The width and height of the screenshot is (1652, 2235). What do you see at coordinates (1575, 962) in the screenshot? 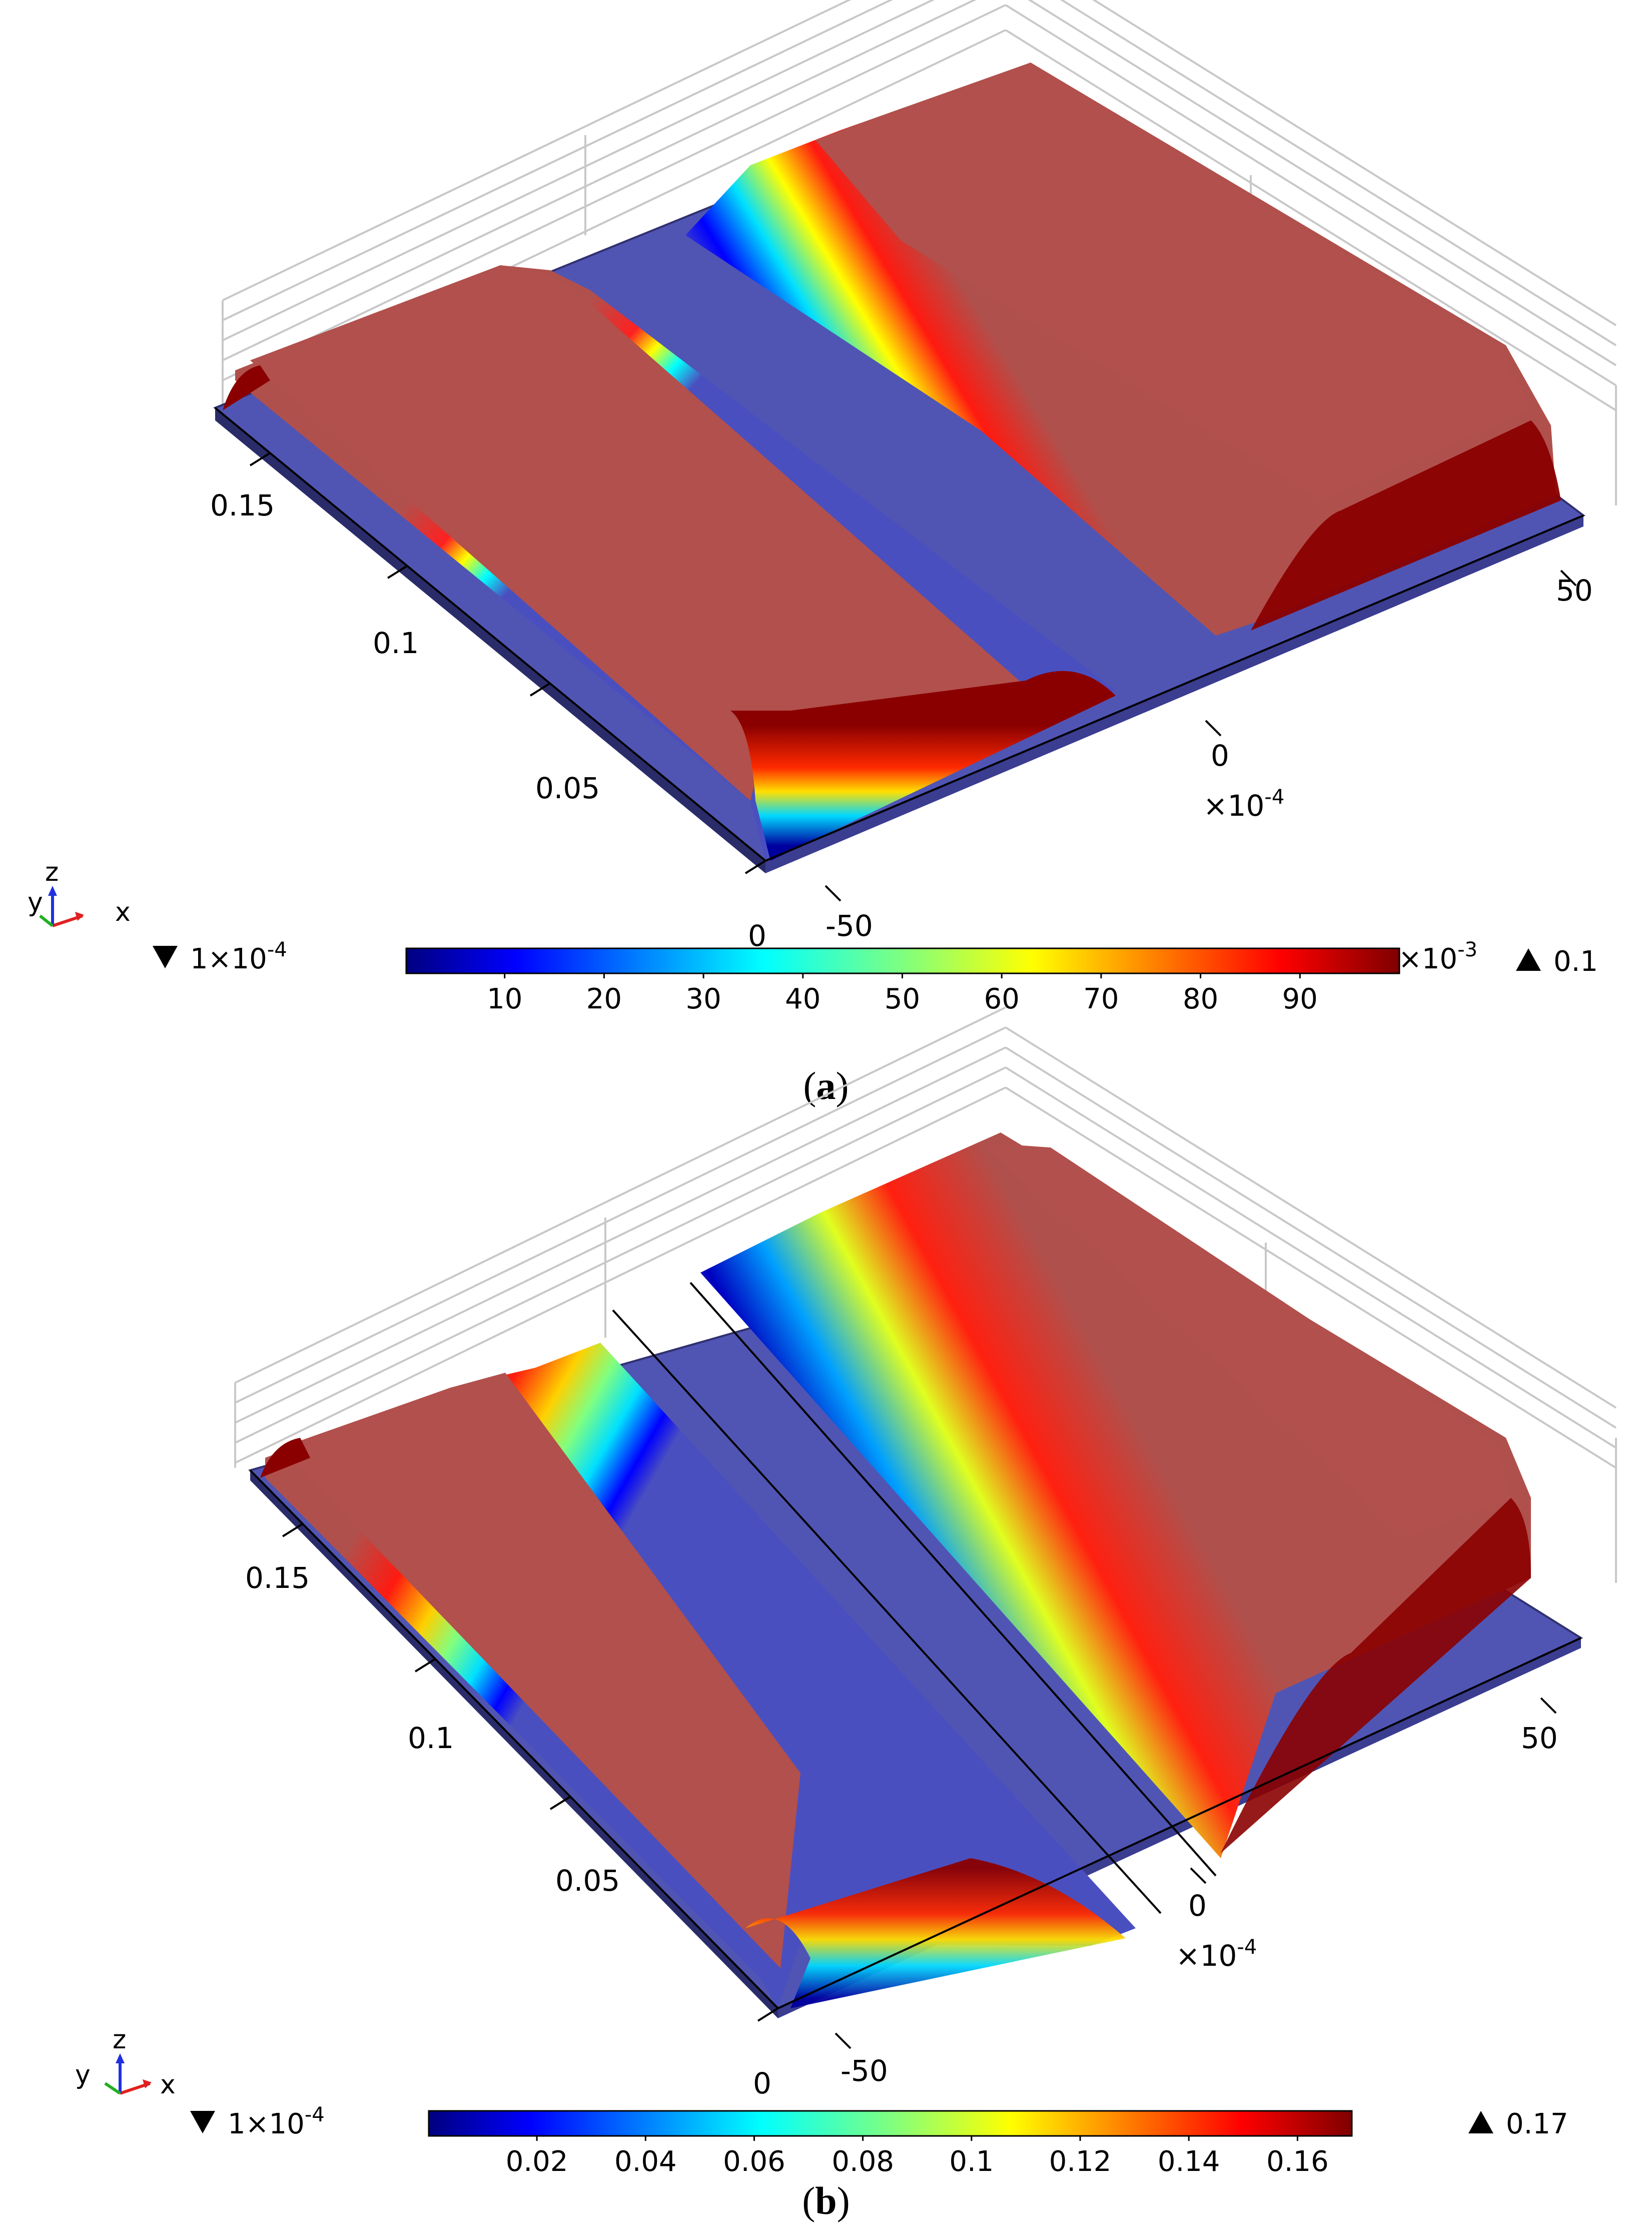
I see `max-label: 0.1` at bounding box center [1575, 962].